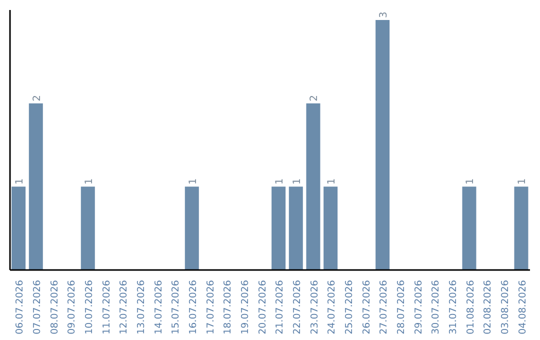 This screenshot has width=540, height=340. Describe the element at coordinates (106, 307) in the screenshot. I see `x-tick-label: 11.07.2026` at that location.